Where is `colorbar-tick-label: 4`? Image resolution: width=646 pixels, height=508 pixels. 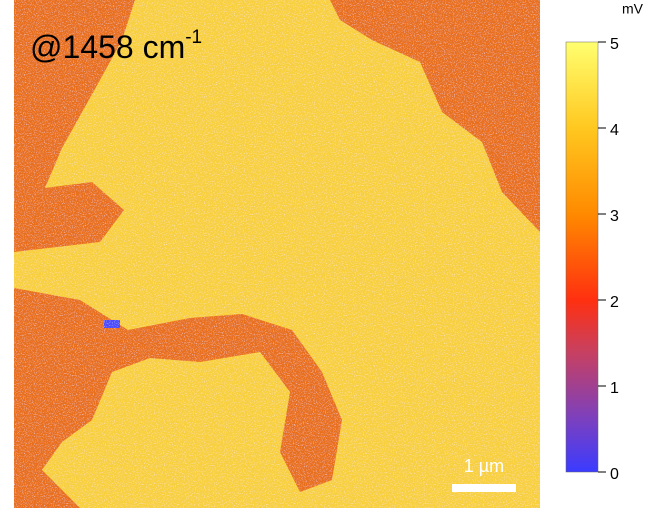
colorbar-tick-label: 4 is located at coordinates (614, 130).